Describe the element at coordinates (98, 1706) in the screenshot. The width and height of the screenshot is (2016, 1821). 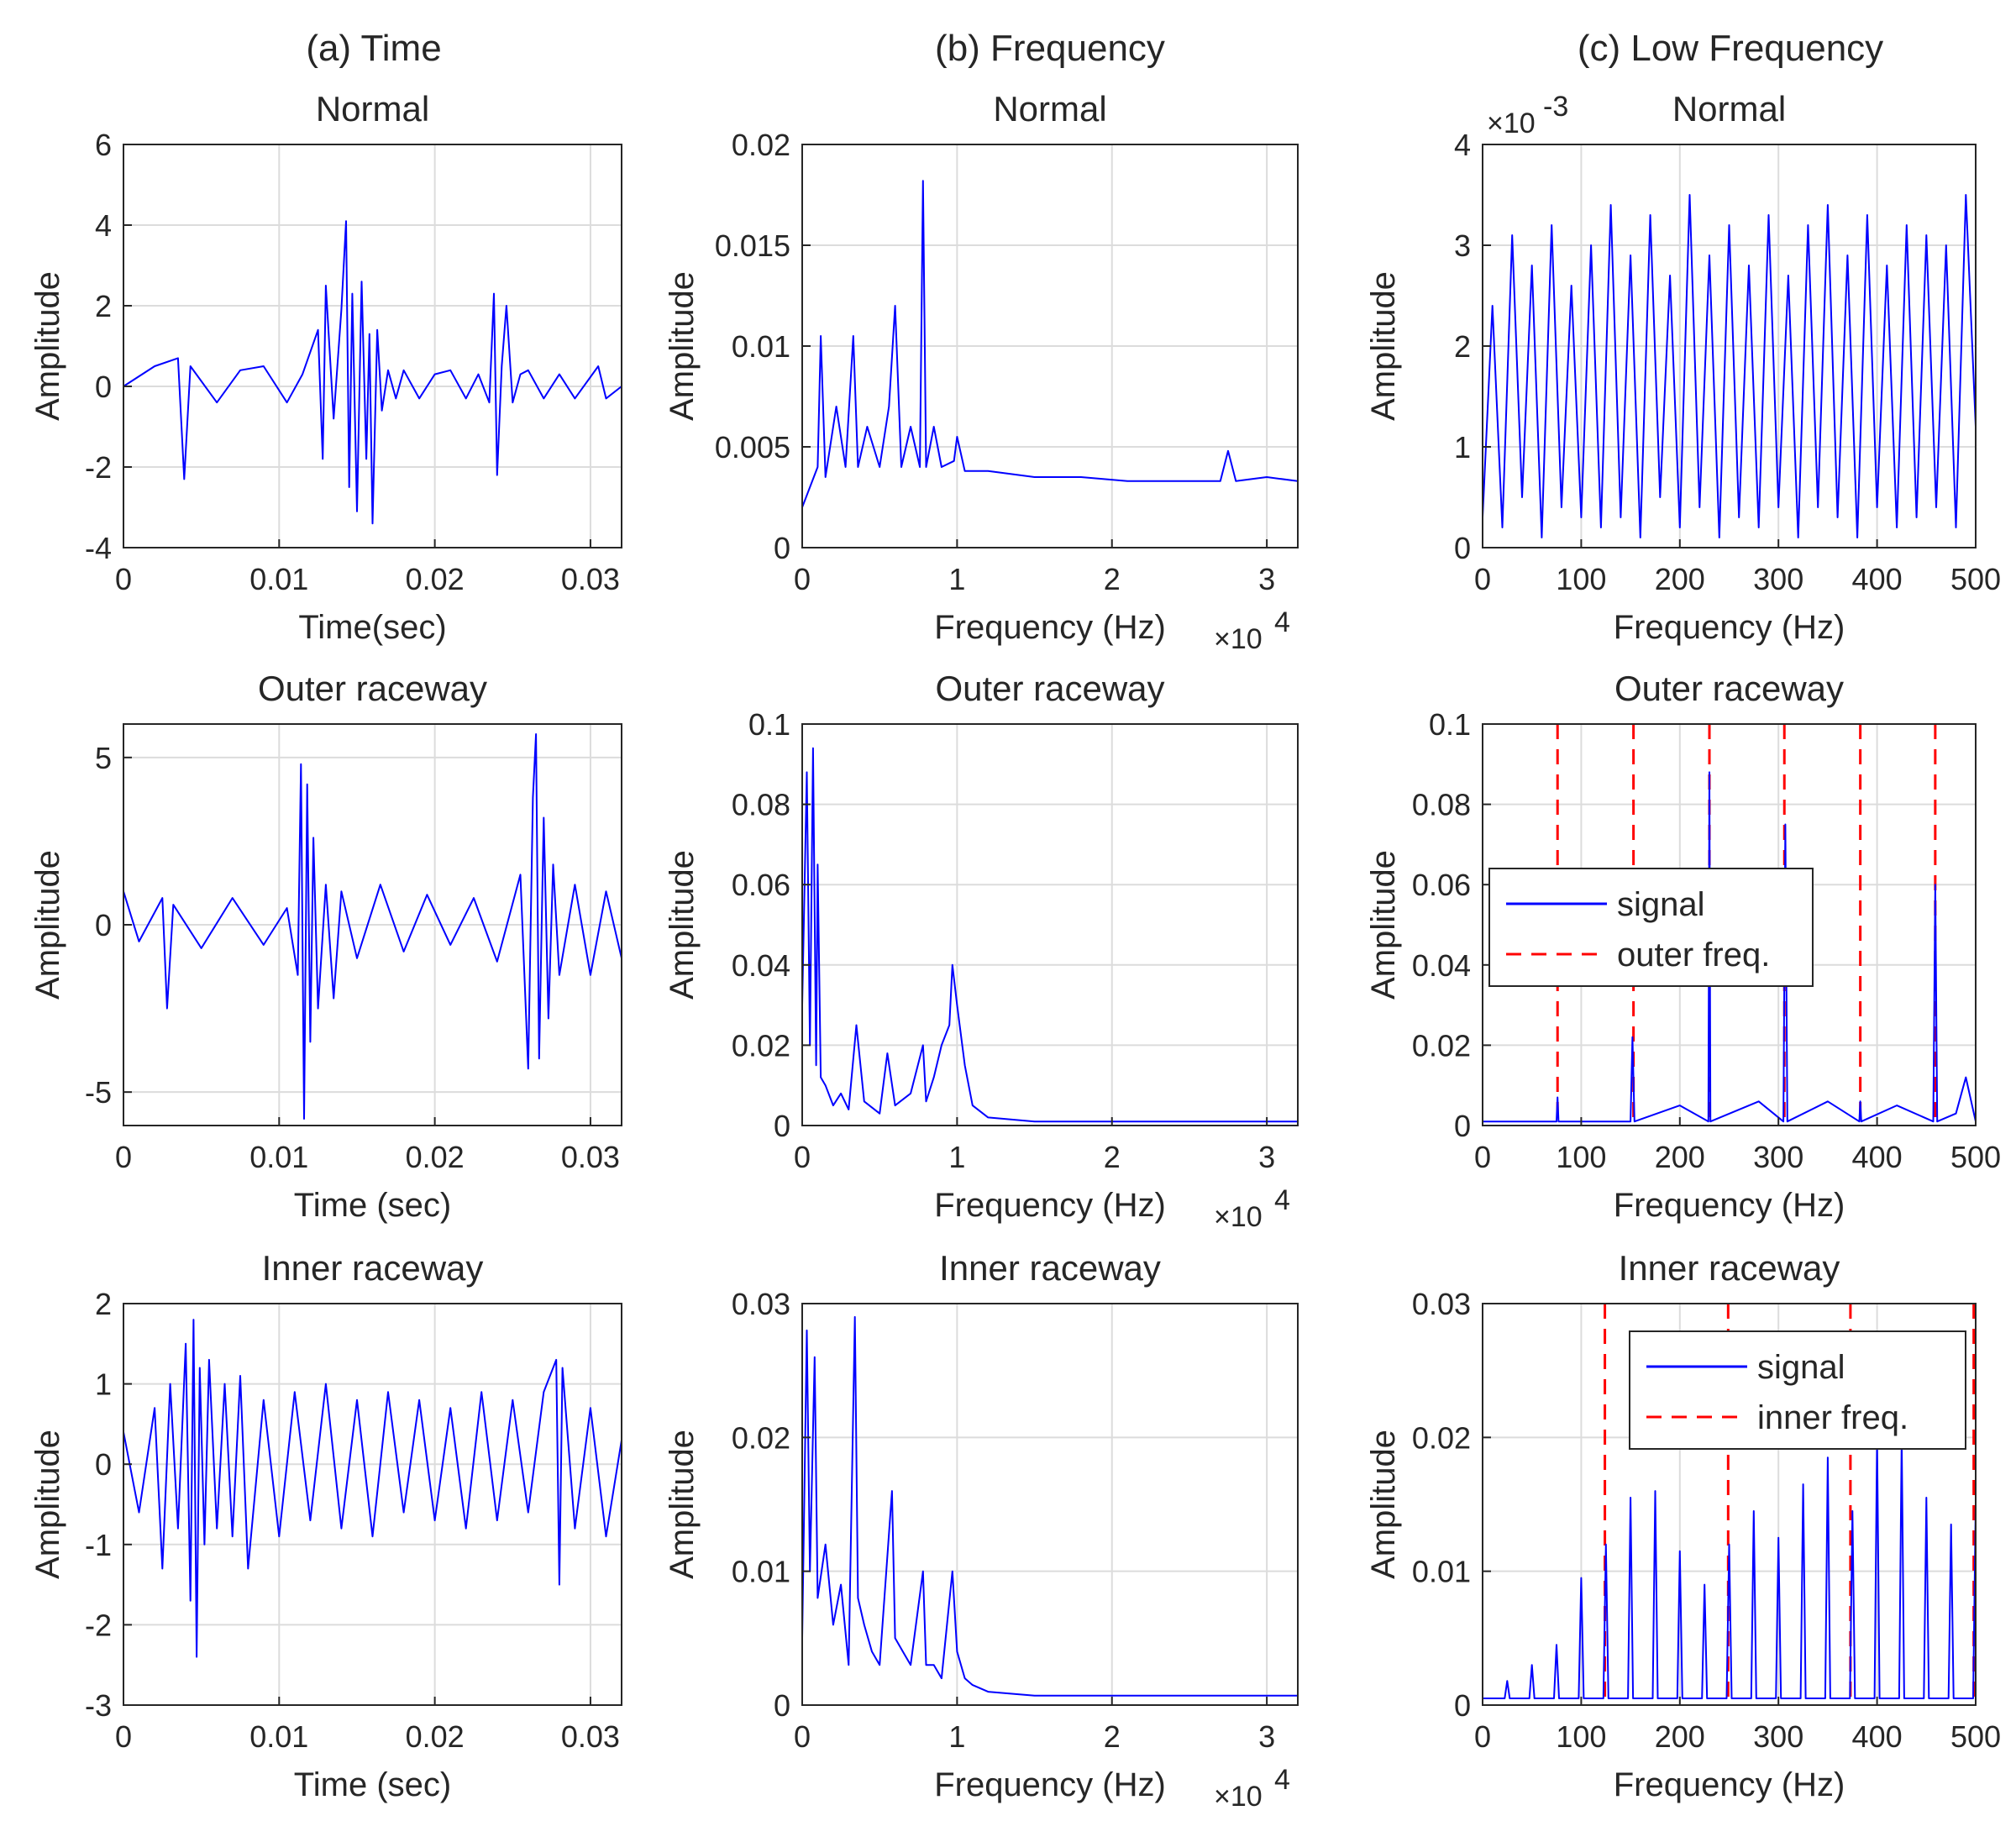
I see `y-tick-label: -3` at that location.